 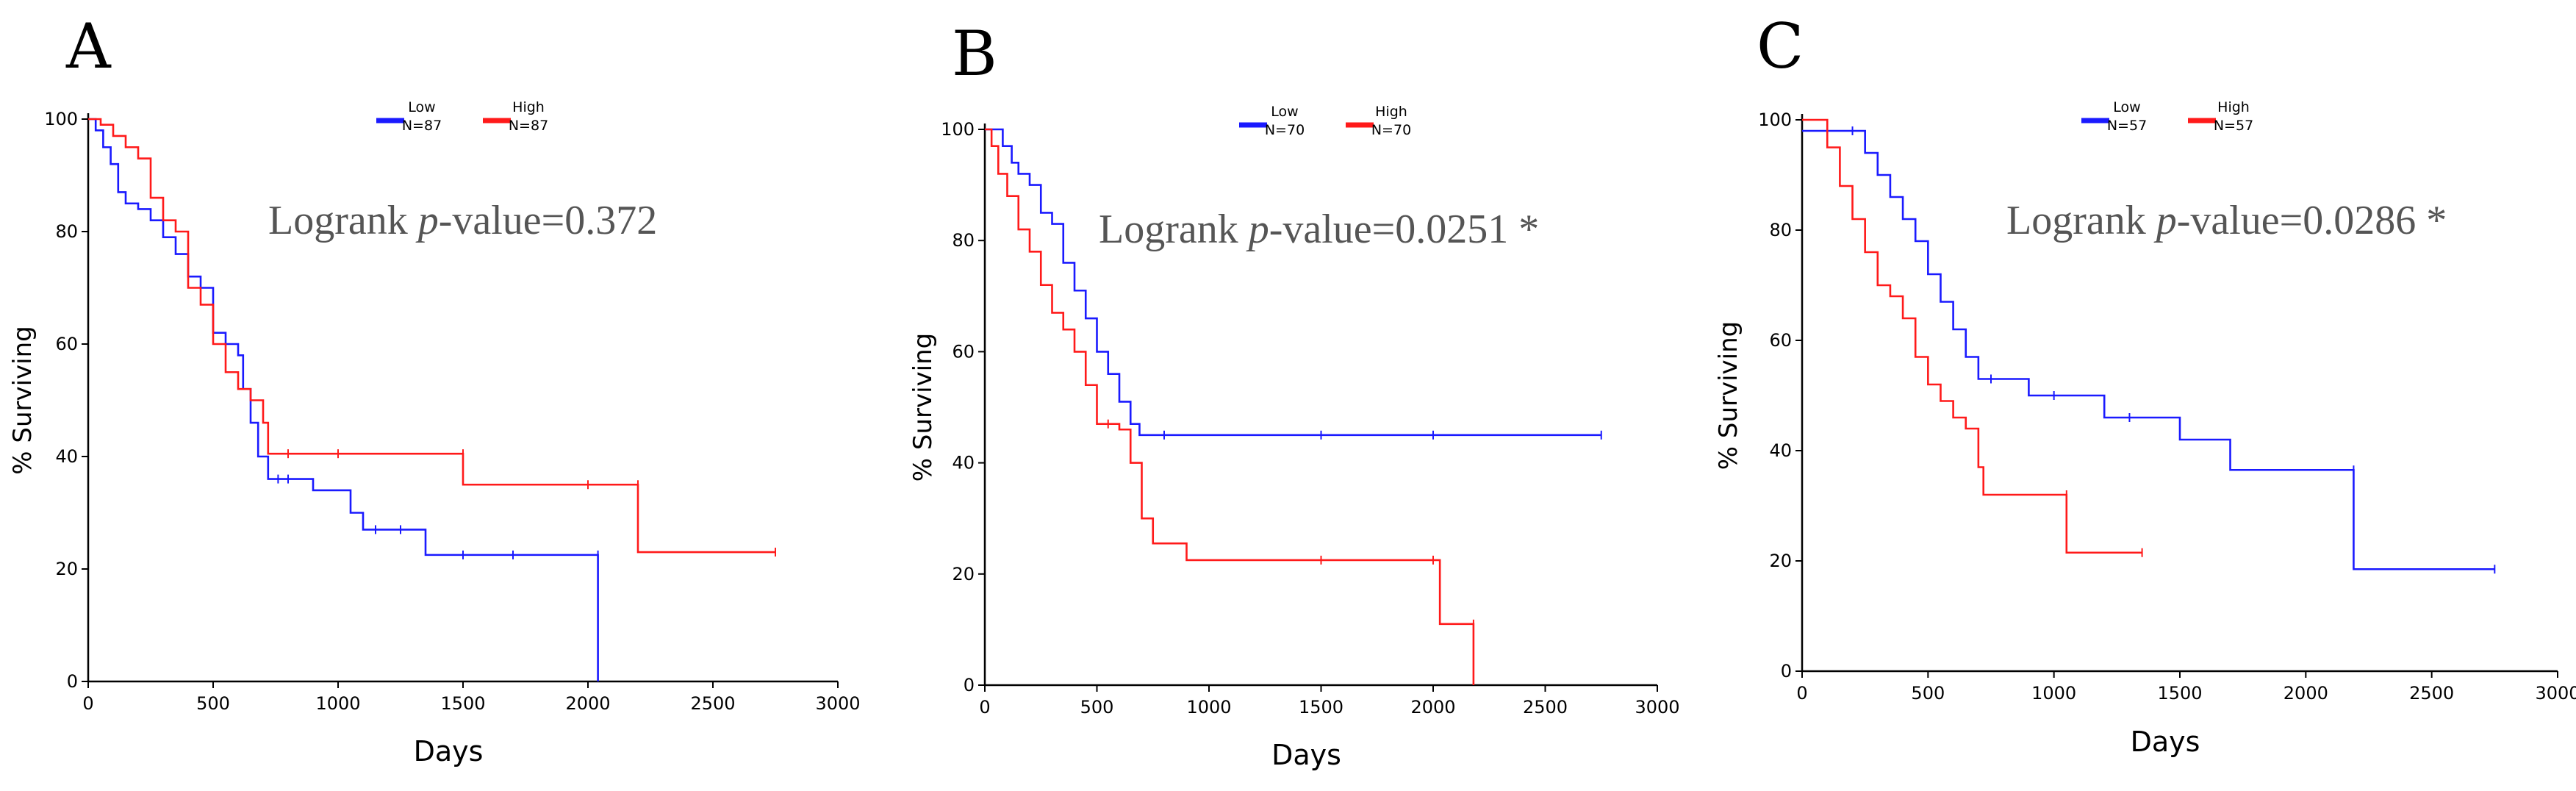 I want to click on logrank-value: -value=0.0286 *, so click(x=2312, y=220).